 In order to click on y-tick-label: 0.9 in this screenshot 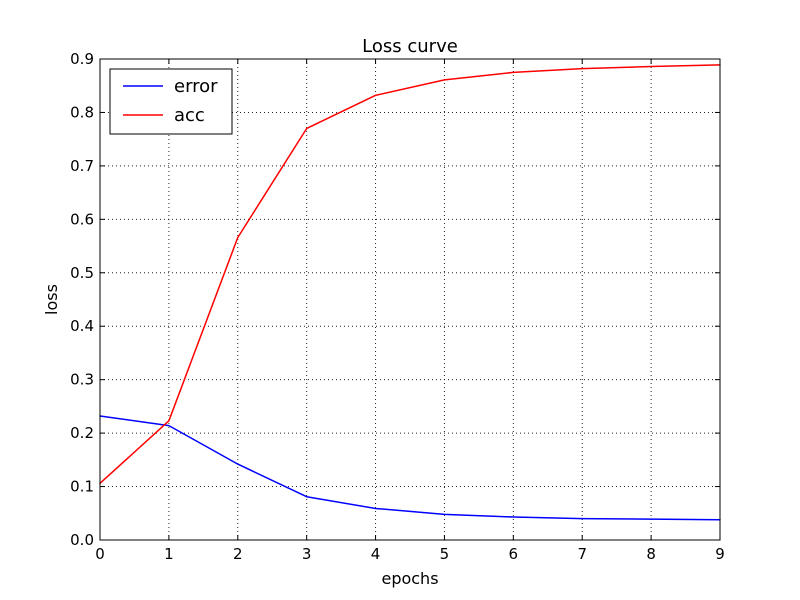, I will do `click(82, 59)`.